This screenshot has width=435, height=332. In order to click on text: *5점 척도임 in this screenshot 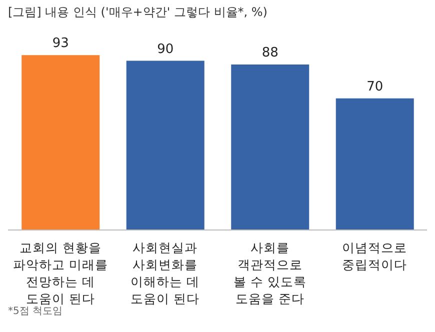, I will do `click(35, 311)`.